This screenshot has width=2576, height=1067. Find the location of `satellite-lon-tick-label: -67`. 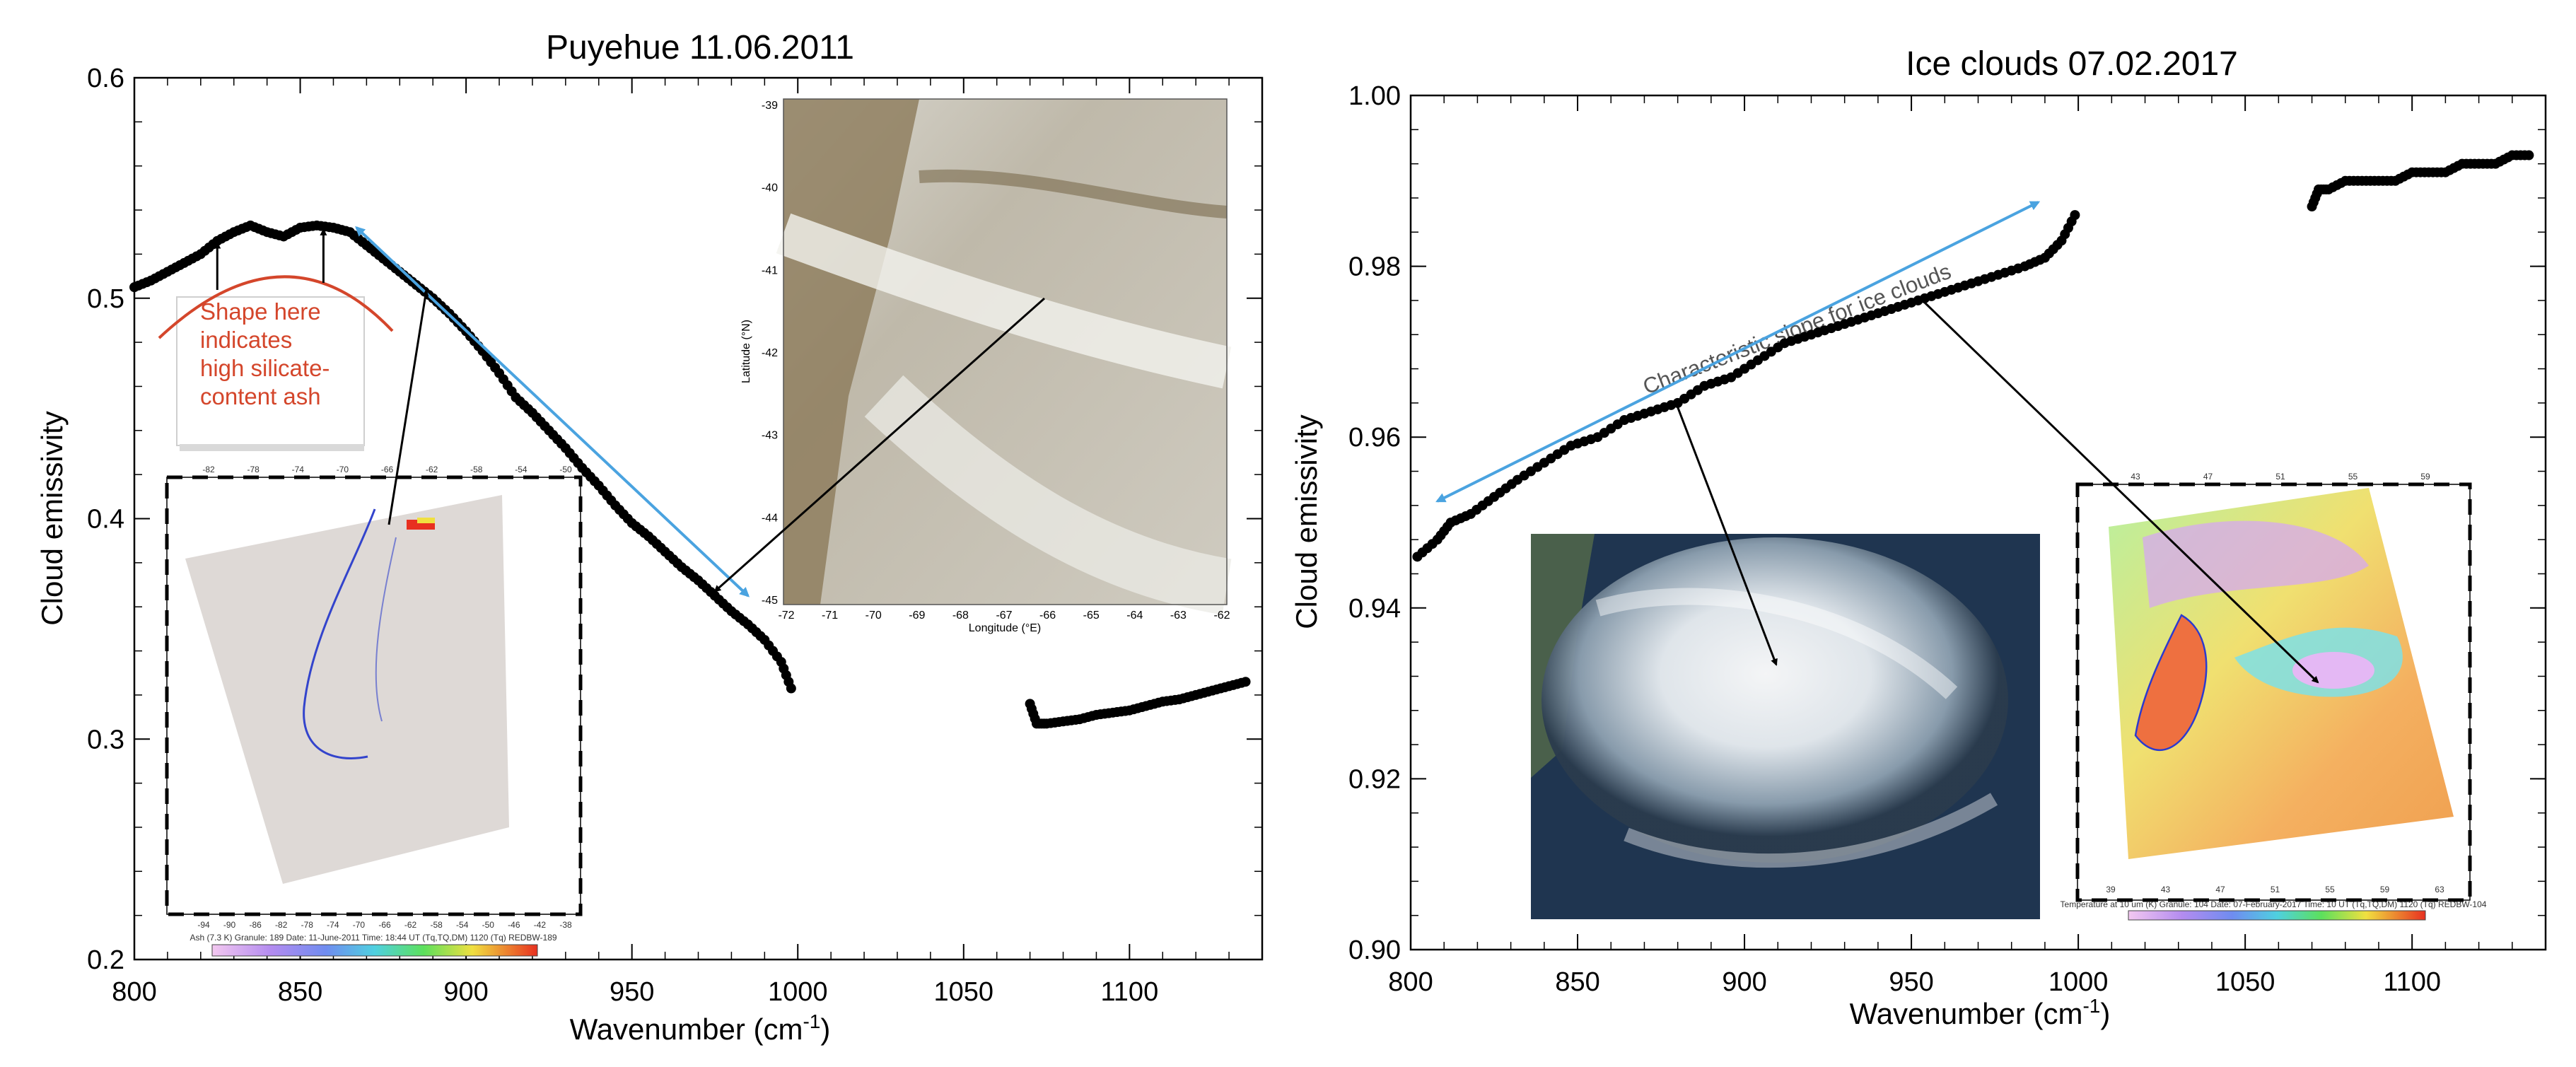

satellite-lon-tick-label: -67 is located at coordinates (1004, 616).